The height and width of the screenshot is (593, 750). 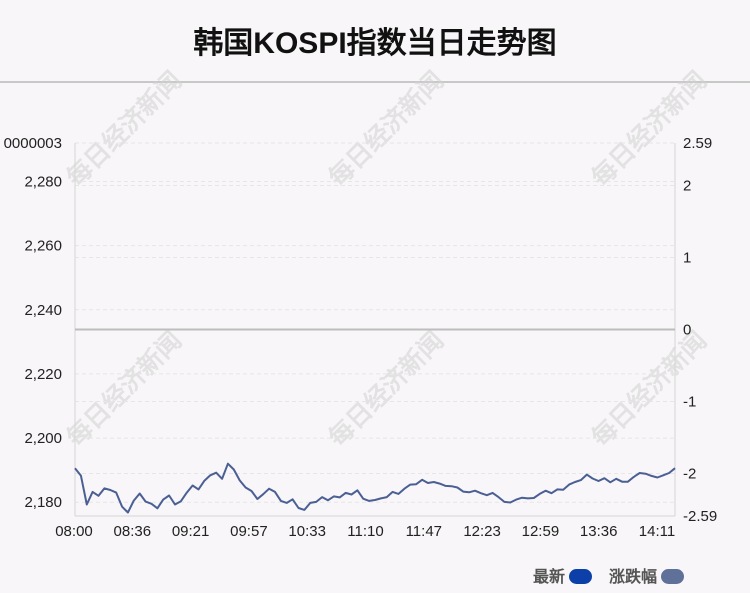 What do you see at coordinates (375, 43) in the screenshot?
I see `chart-title: 韩国KOSPI指数当日走势图` at bounding box center [375, 43].